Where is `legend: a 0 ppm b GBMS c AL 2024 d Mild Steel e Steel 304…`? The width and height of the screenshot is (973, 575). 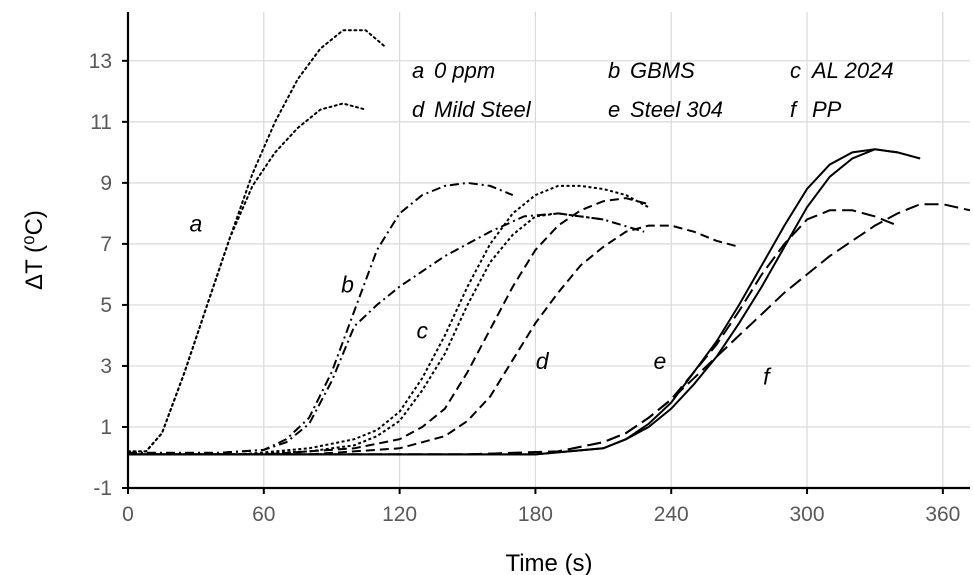 legend: a 0 ppm b GBMS c AL 2024 d Mild Steel e Steel 304… is located at coordinates (653, 90).